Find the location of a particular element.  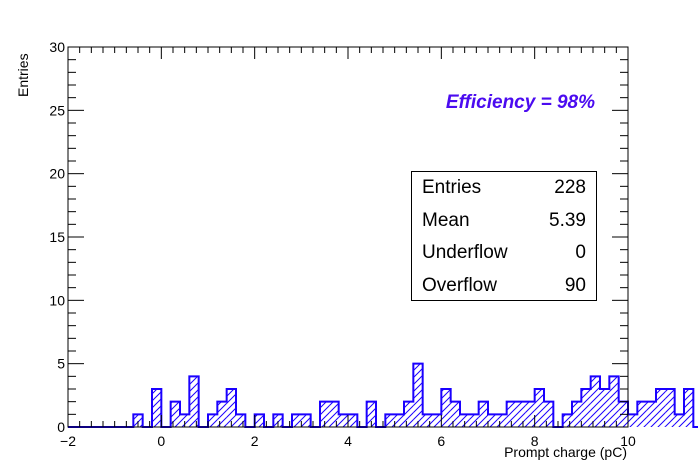

x-tick-label: 2 is located at coordinates (255, 441).